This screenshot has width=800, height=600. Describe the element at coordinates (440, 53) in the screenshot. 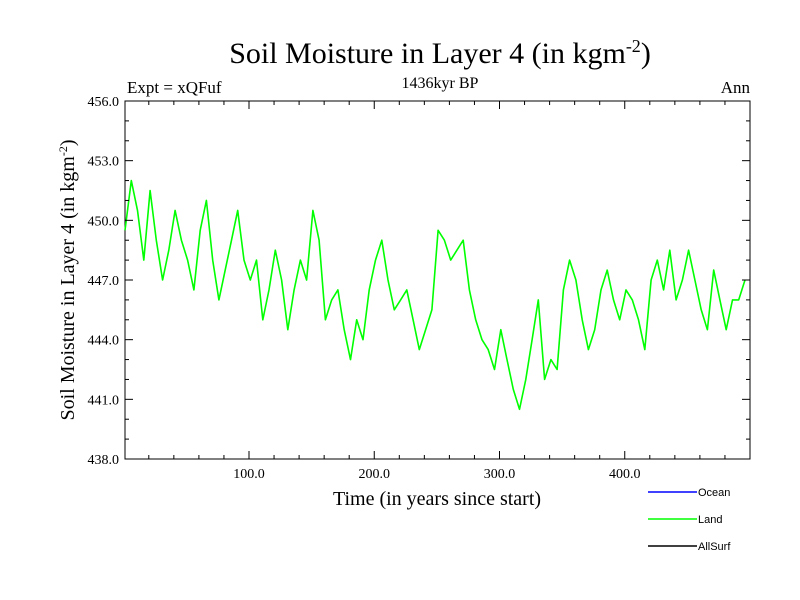

I see `chart-title: Soil Moisture in Layer 4 (in kgm-2)` at that location.